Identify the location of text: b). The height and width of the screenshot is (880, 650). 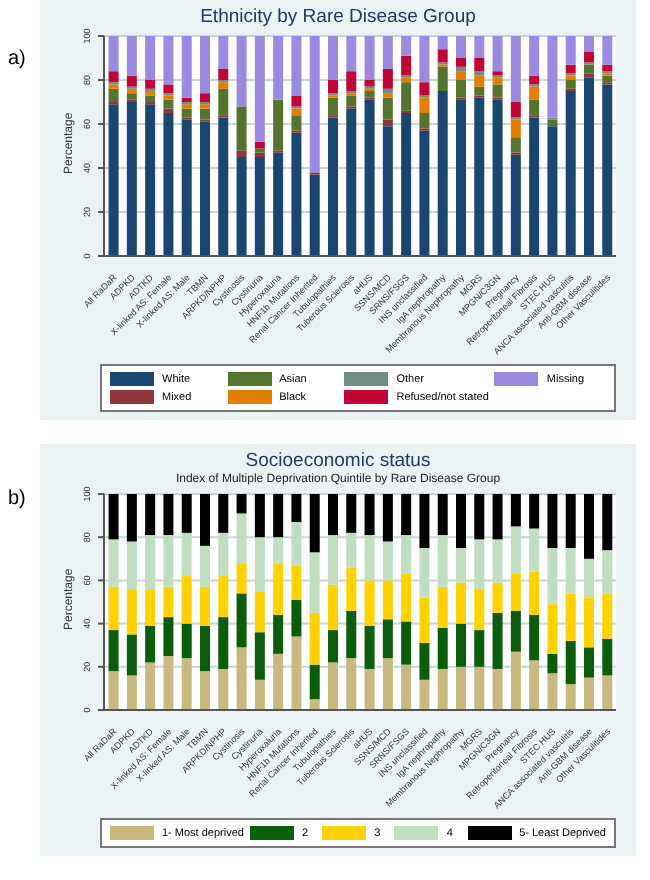
(17, 499).